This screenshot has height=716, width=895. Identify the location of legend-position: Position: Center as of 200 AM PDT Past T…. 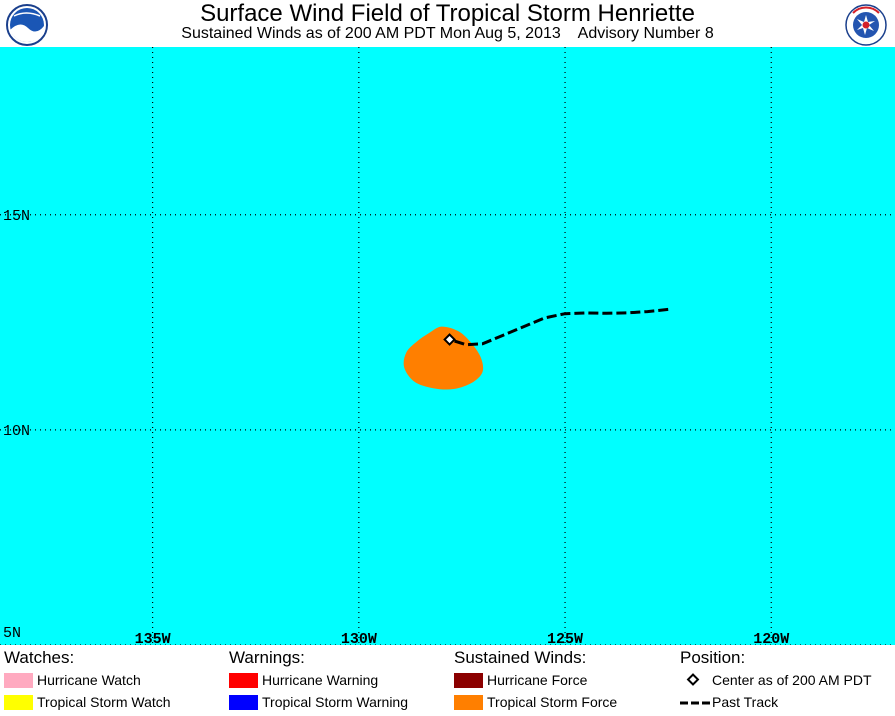
(786, 681).